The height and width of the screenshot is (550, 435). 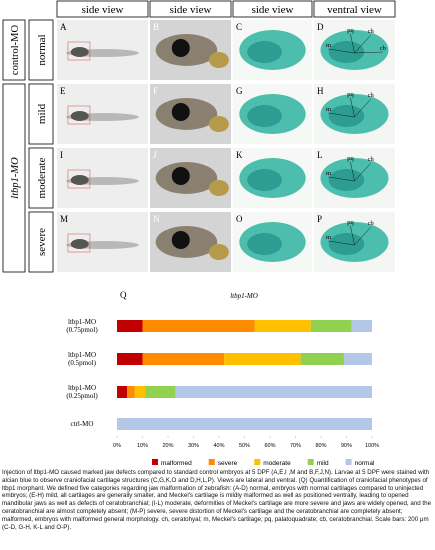 What do you see at coordinates (383, 48) in the screenshot?
I see `annotation: cb` at bounding box center [383, 48].